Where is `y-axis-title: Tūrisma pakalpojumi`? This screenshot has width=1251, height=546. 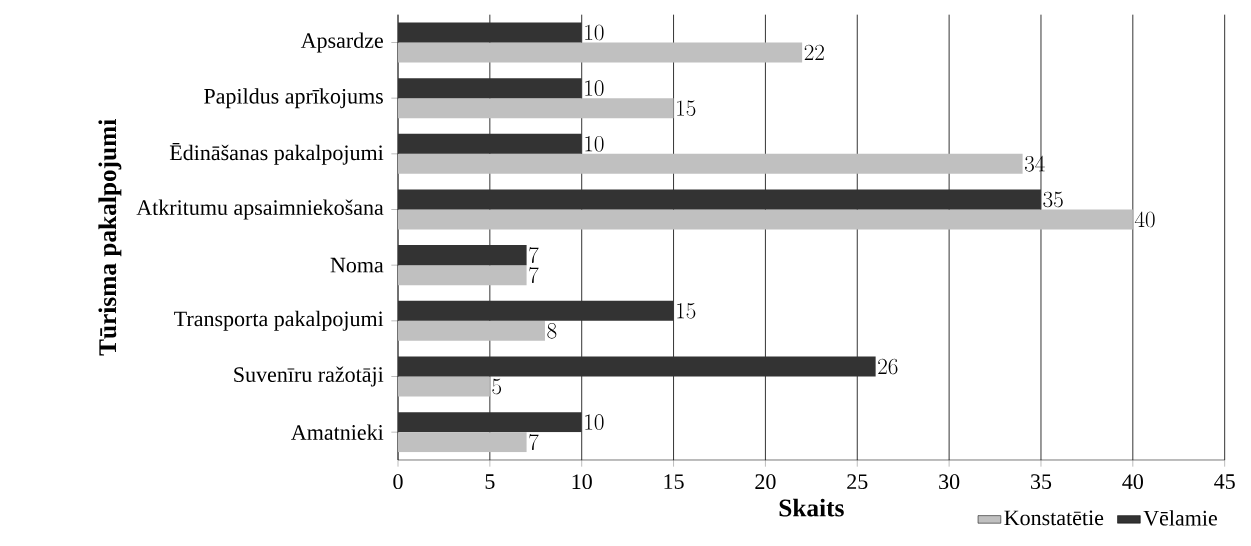 y-axis-title: Tūrisma pakalpojumi is located at coordinates (110, 237).